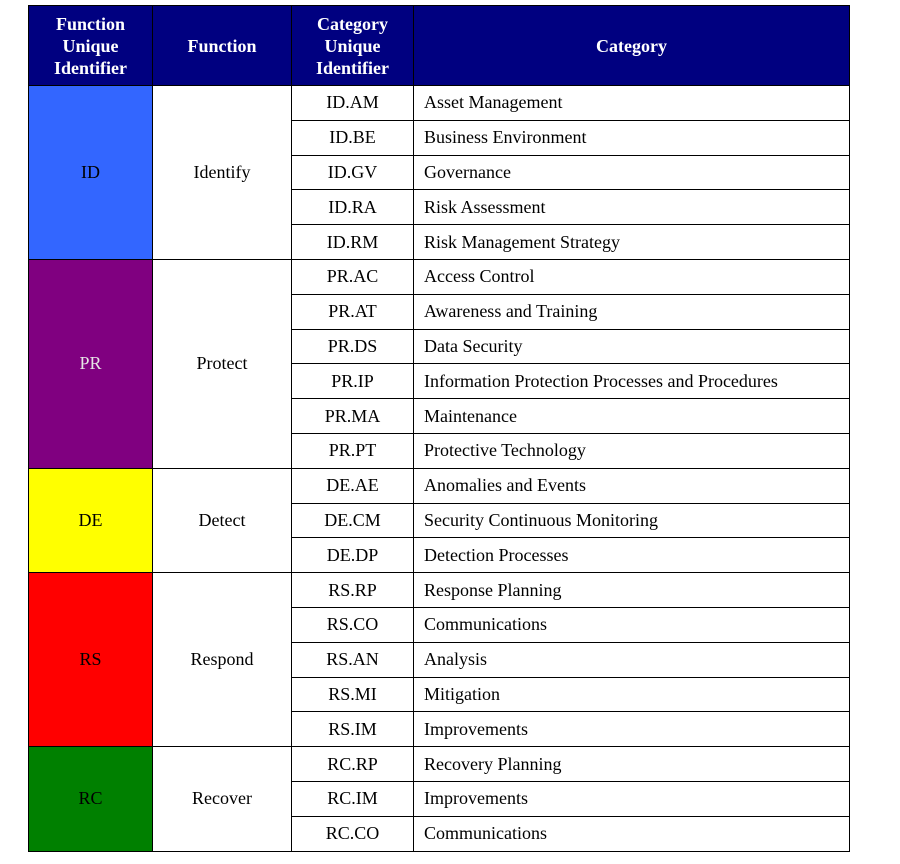 The image size is (900, 864). Describe the element at coordinates (352, 485) in the screenshot. I see `category-id: DE.AE` at that location.